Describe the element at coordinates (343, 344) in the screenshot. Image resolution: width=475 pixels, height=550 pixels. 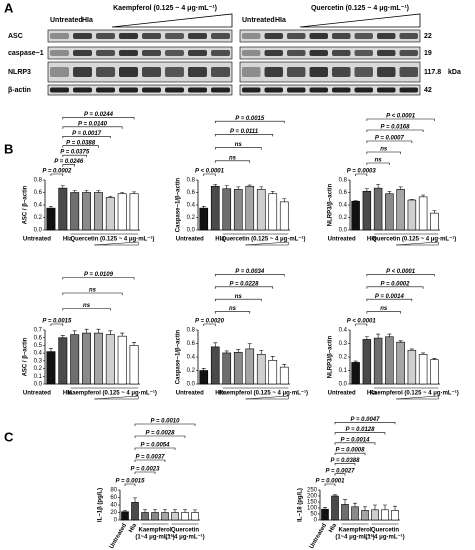
I see `y-tick-label: 0.3` at that location.